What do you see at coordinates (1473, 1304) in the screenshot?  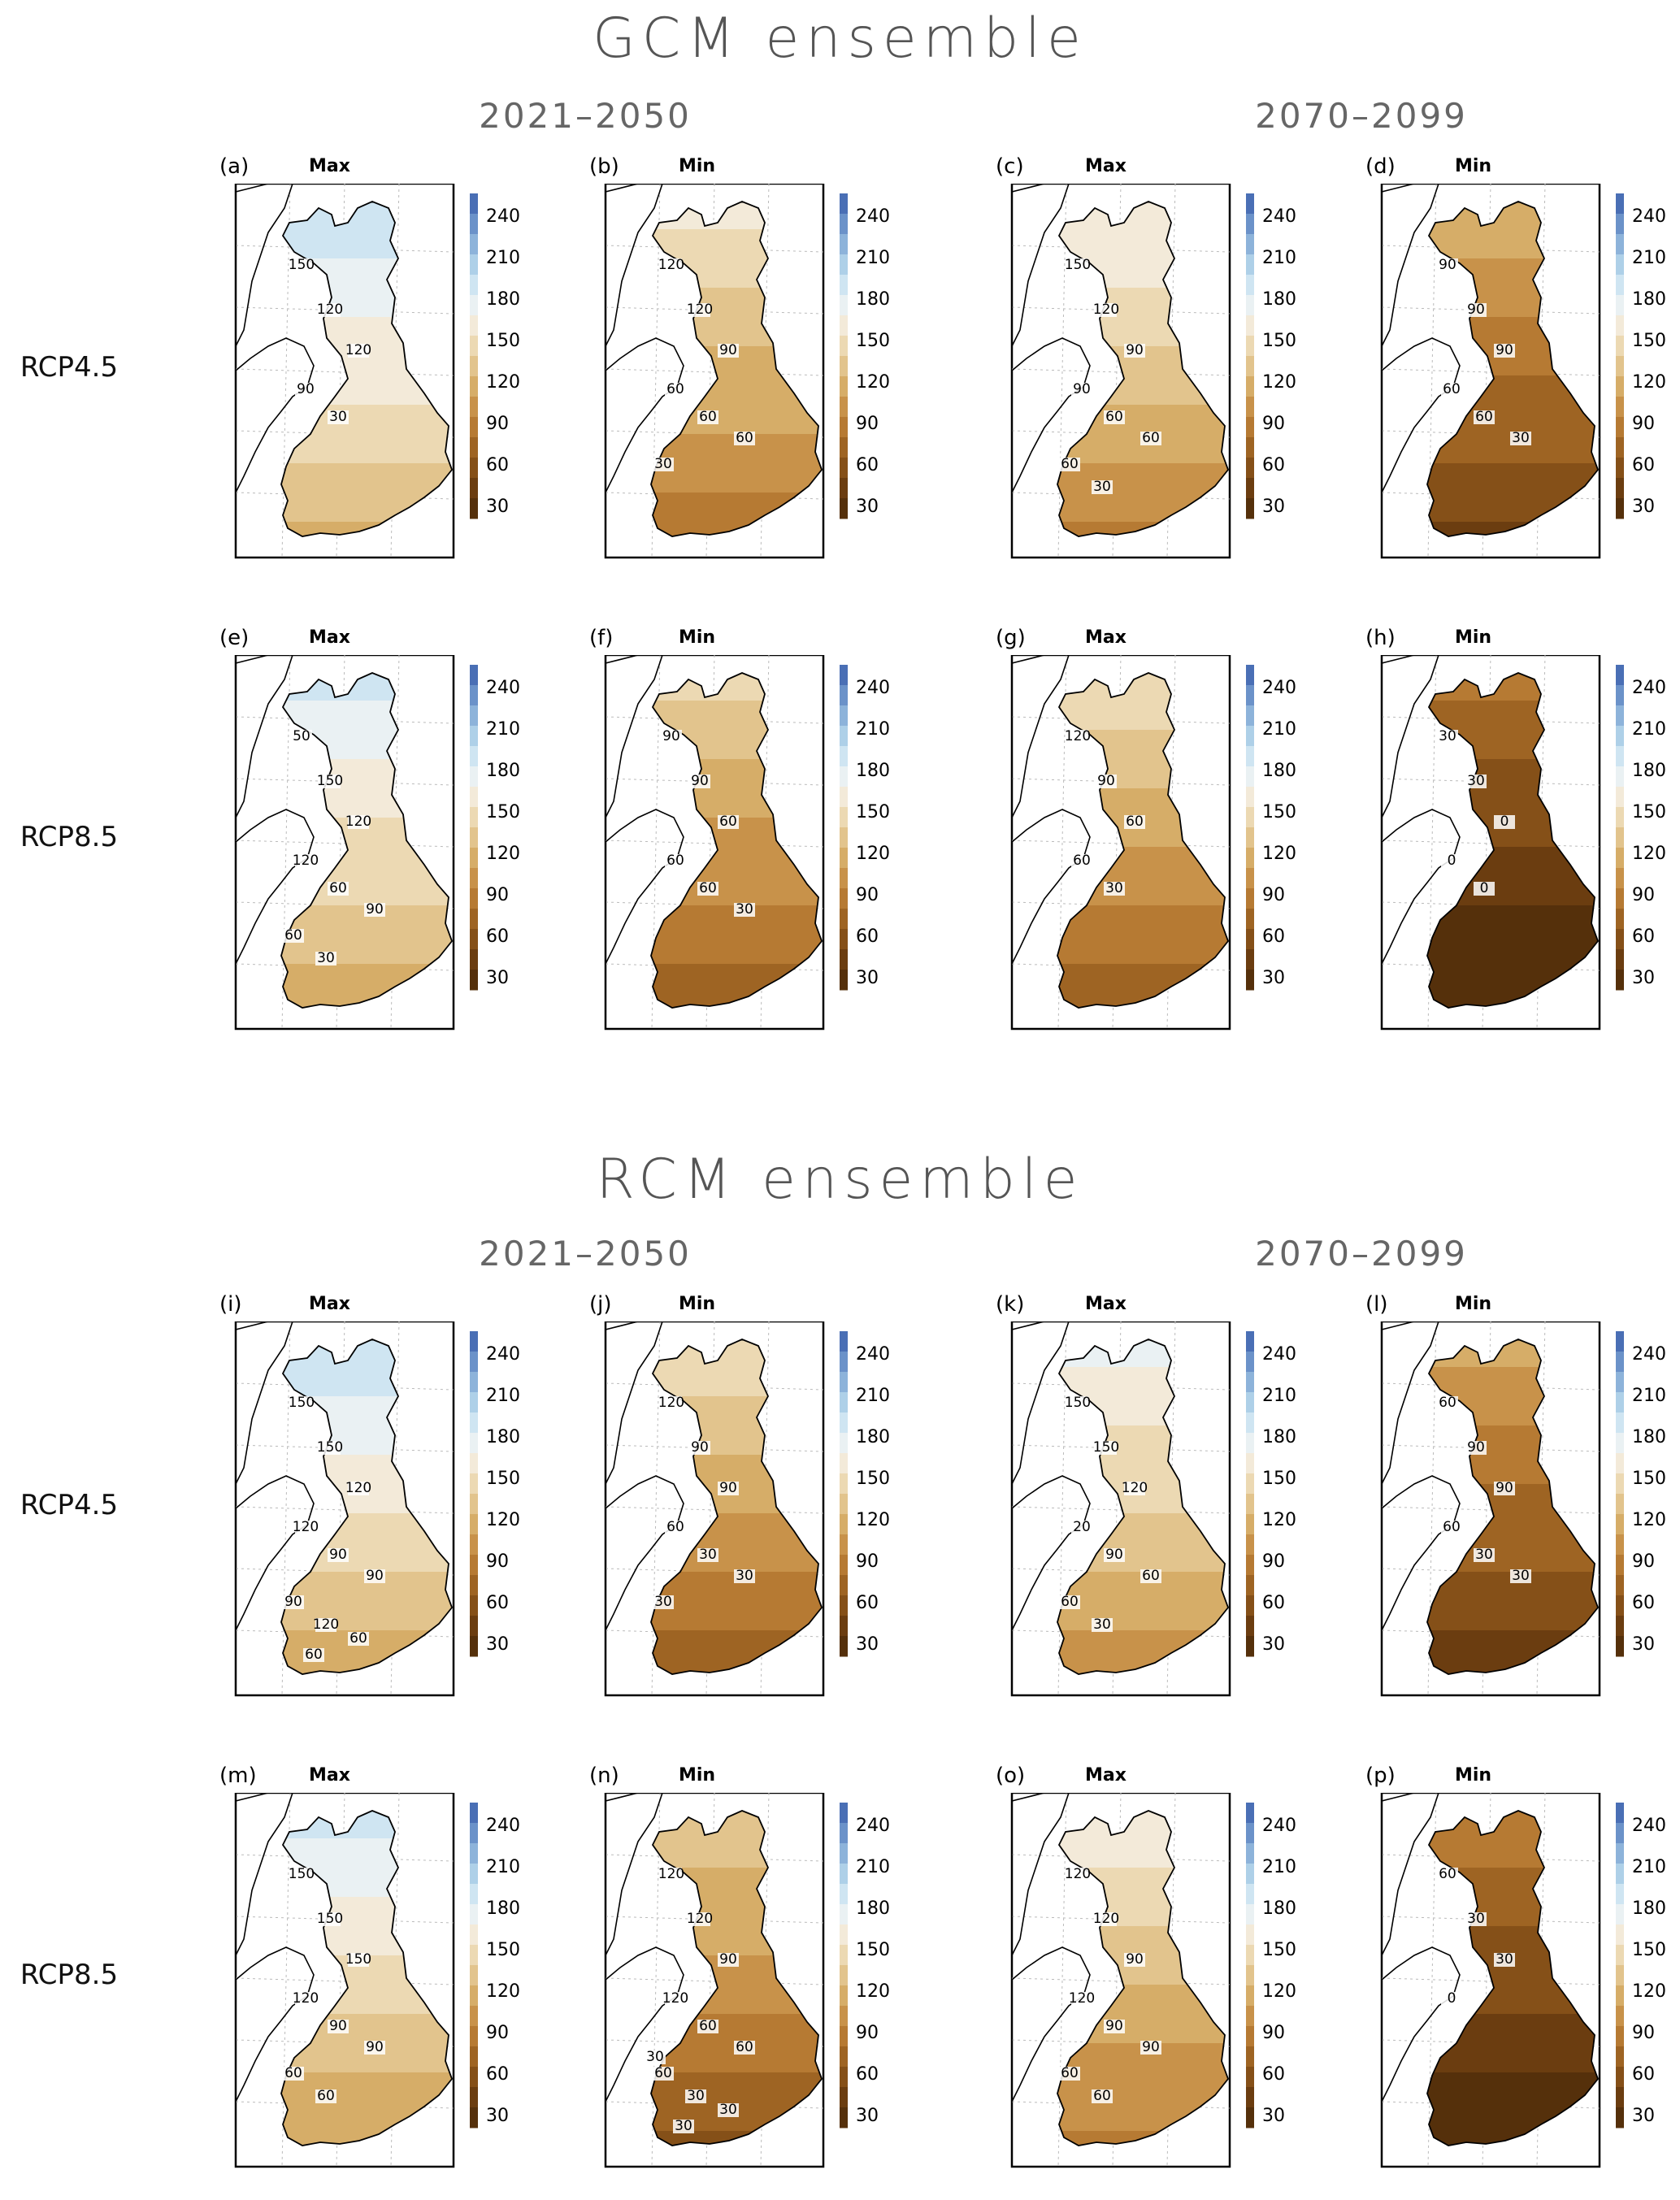 I see `panel-stat-label: Min` at bounding box center [1473, 1304].